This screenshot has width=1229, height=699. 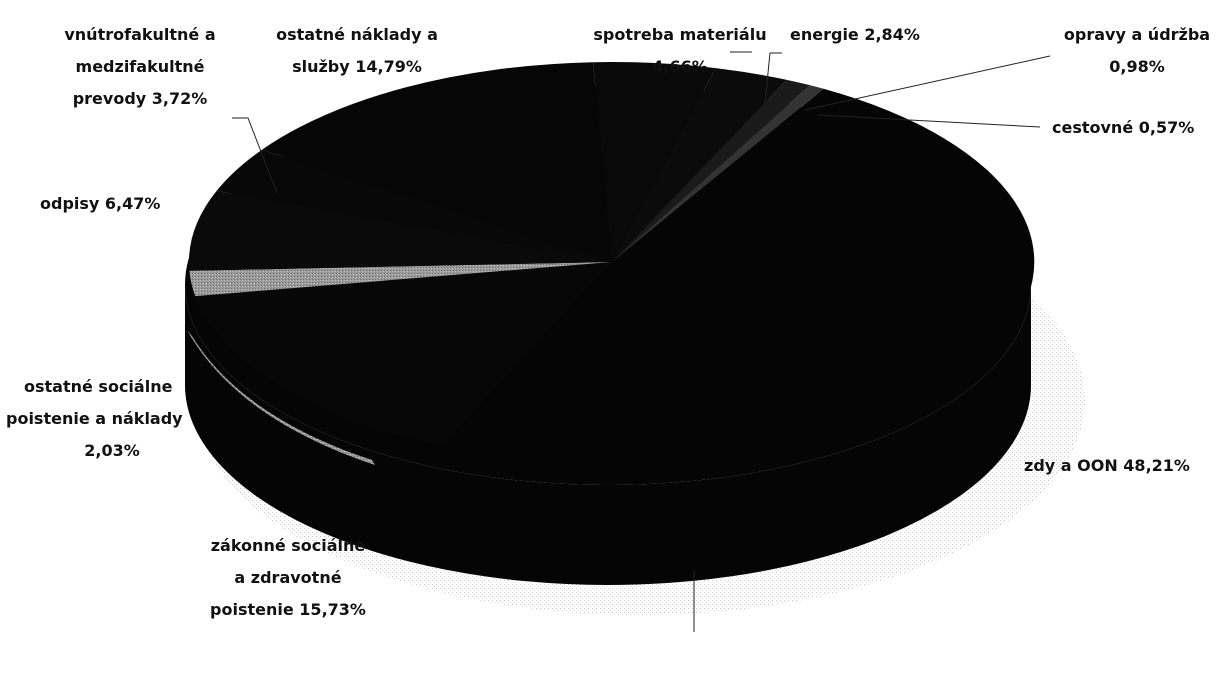 I want to click on label-ostatne-socialne-line2: poistenie a náklady, so click(x=94, y=418).